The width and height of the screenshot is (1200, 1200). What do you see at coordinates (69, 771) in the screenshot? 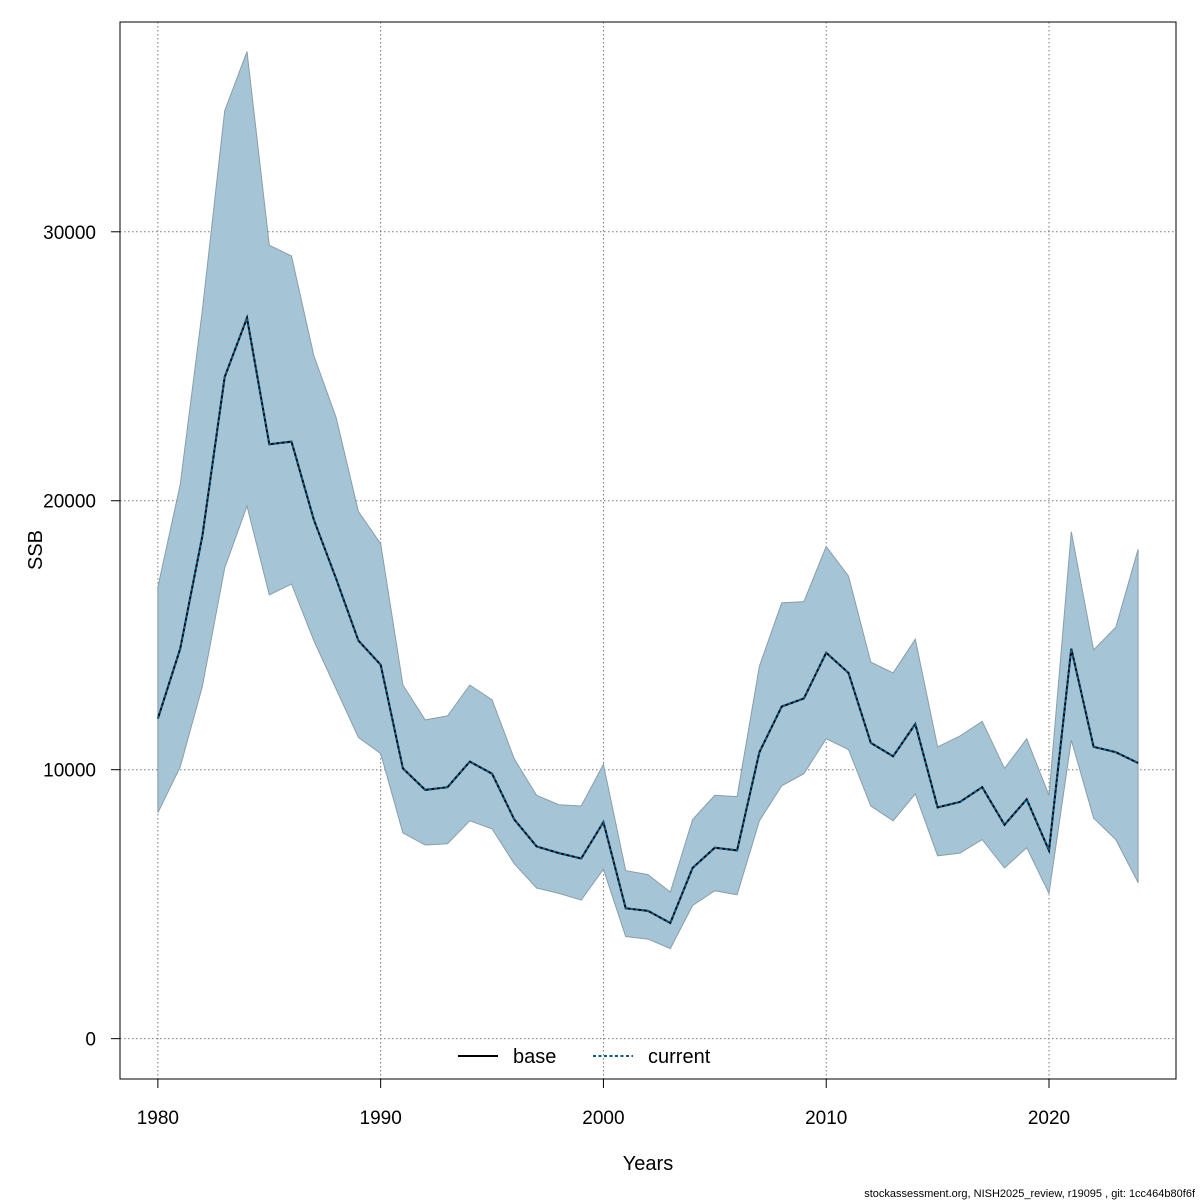
I see `y-tick-label-10000: 10000` at bounding box center [69, 771].